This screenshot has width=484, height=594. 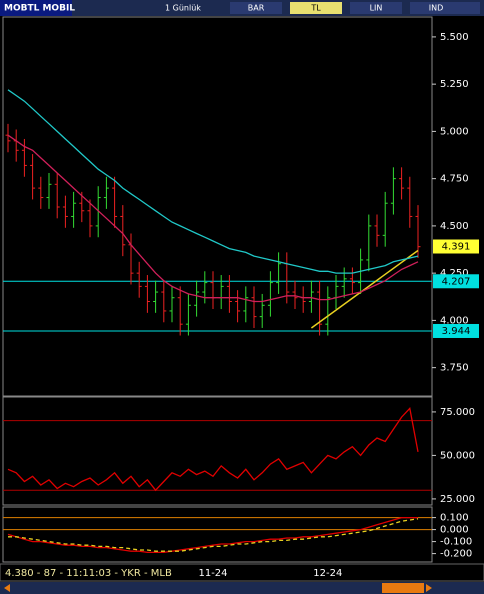 I want to click on toolbar-button-label: IND, so click(x=436, y=8).